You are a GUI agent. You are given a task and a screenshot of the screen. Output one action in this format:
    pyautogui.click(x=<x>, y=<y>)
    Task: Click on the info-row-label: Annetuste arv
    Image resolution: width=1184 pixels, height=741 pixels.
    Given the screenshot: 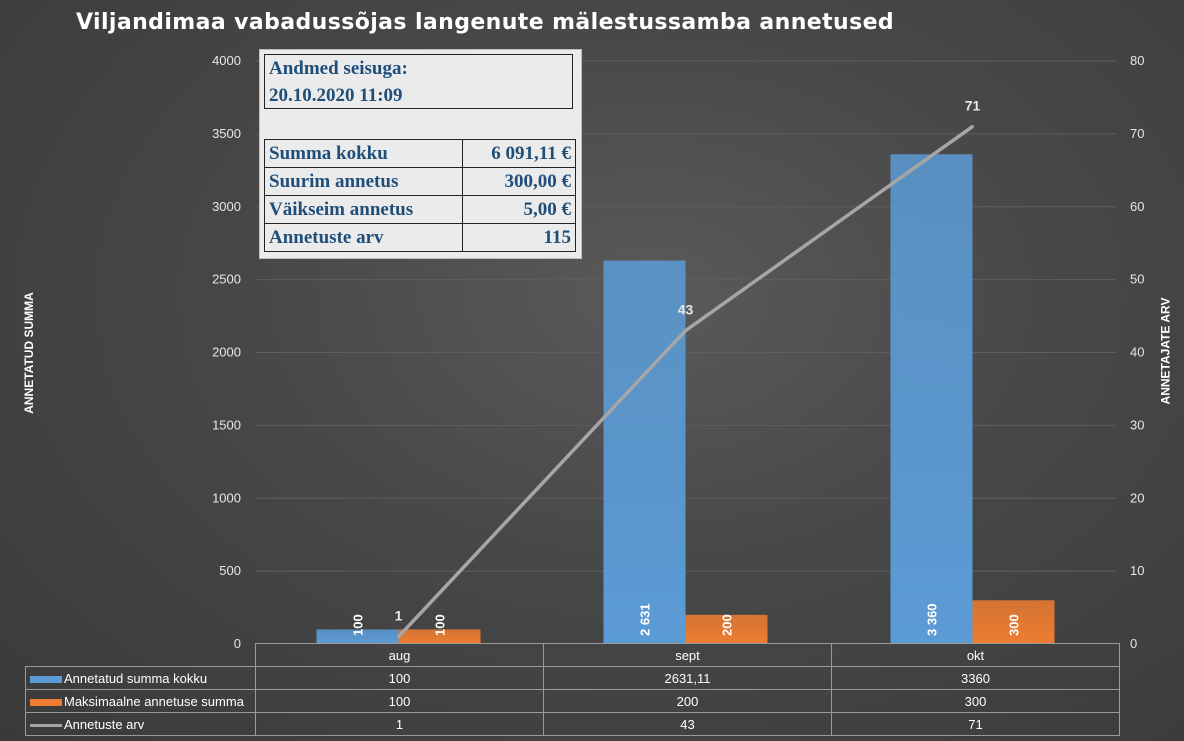 What is the action you would take?
    pyautogui.click(x=363, y=237)
    